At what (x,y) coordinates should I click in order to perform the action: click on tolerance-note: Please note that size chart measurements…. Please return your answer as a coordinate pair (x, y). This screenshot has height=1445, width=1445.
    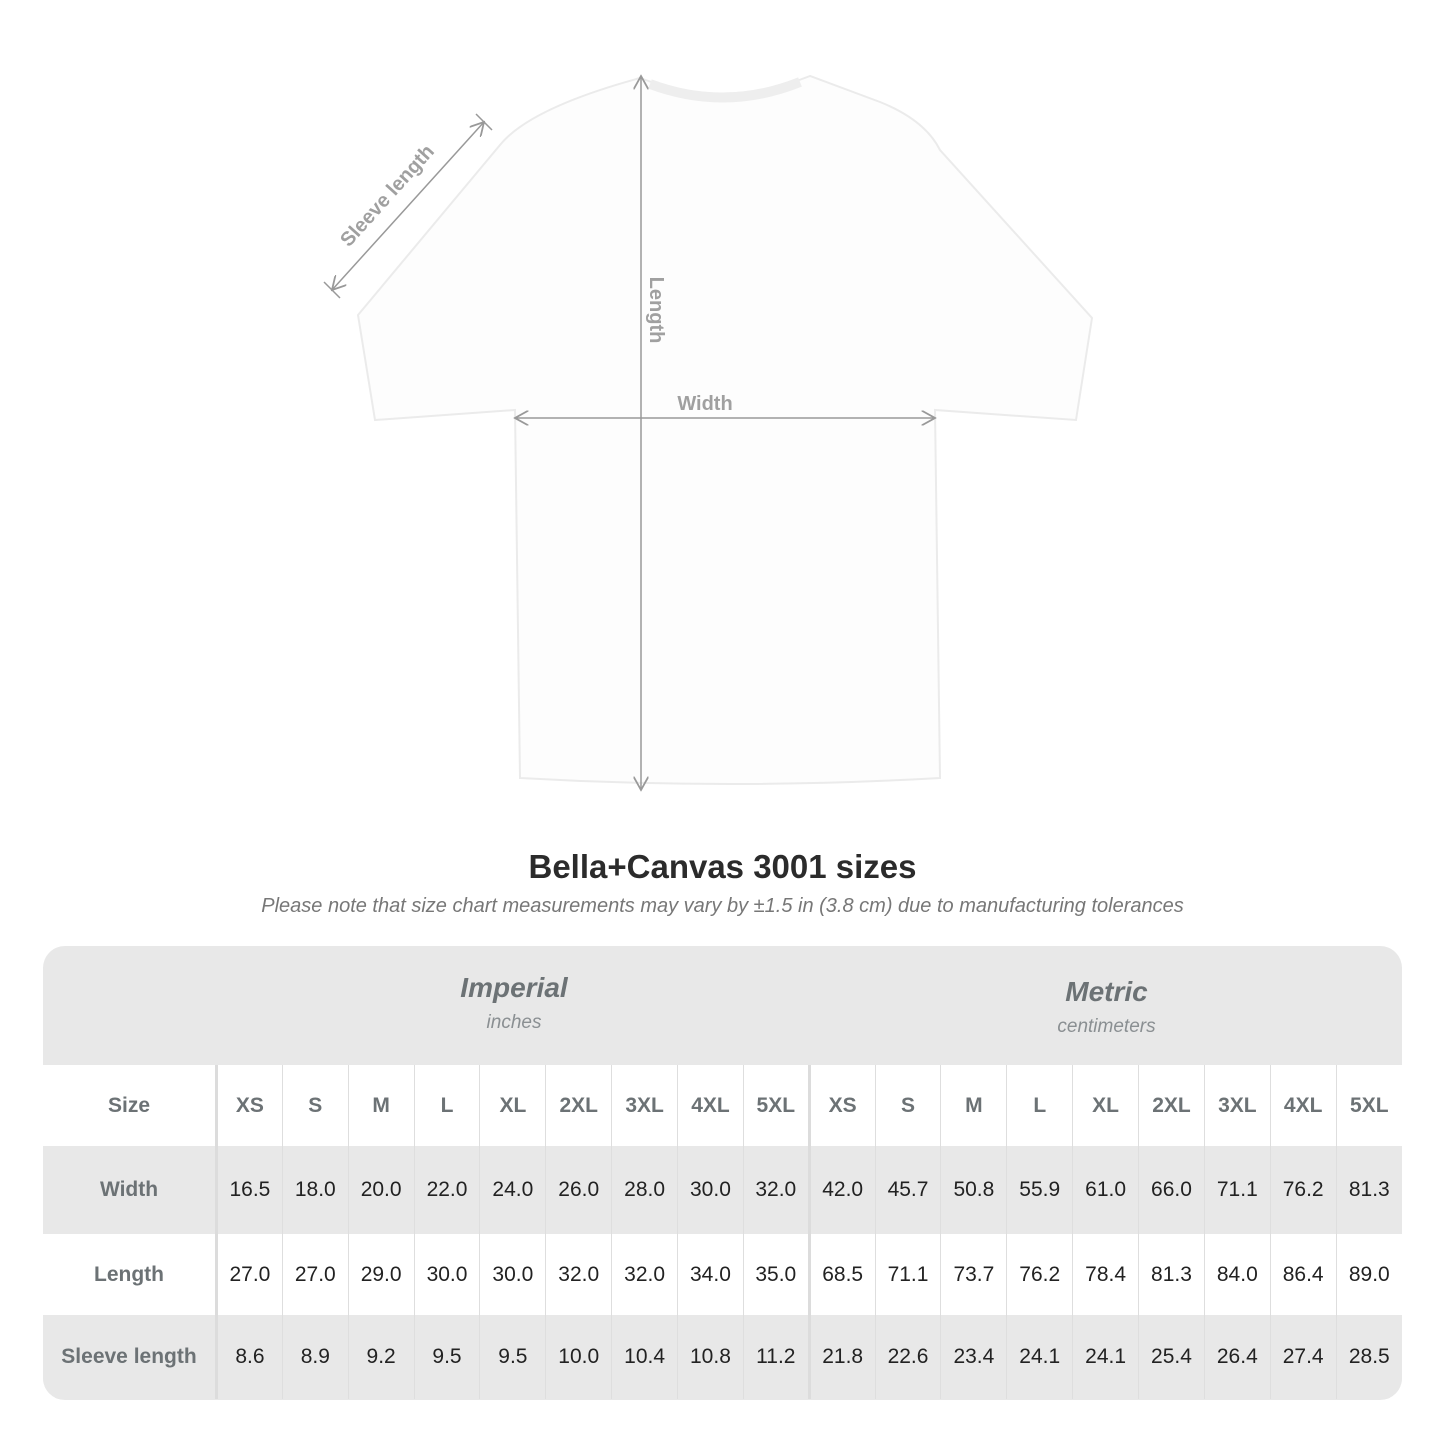
    Looking at the image, I should click on (722, 906).